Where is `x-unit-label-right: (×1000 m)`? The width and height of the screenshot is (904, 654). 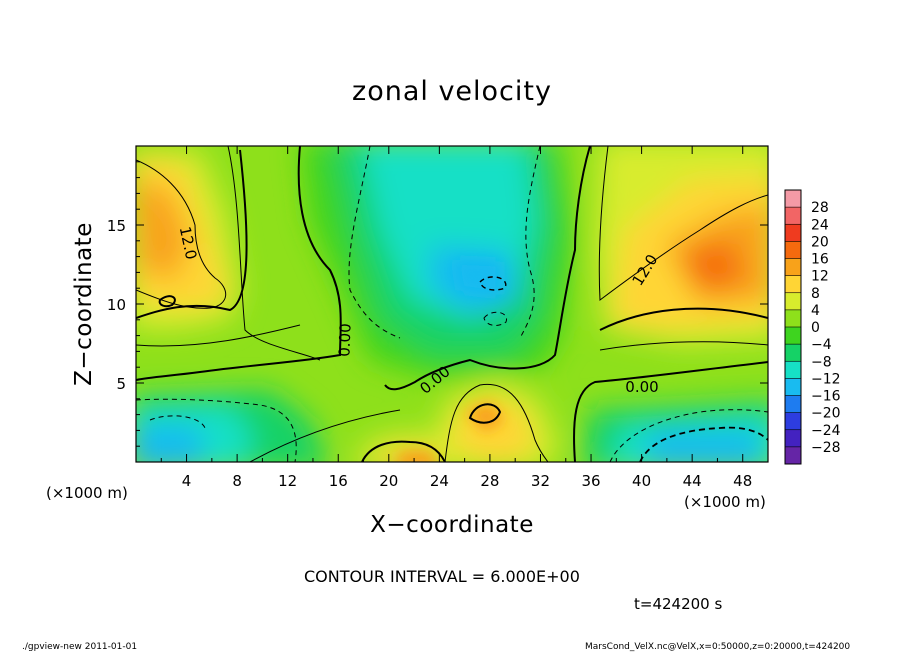 x-unit-label-right: (×1000 m) is located at coordinates (725, 502).